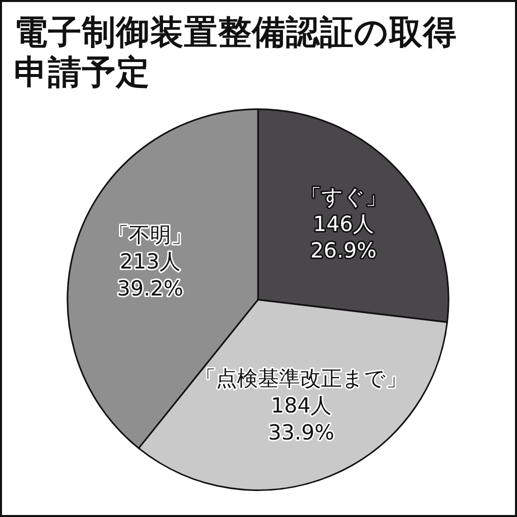  I want to click on data-label: 213人 39.2%, so click(150, 275).